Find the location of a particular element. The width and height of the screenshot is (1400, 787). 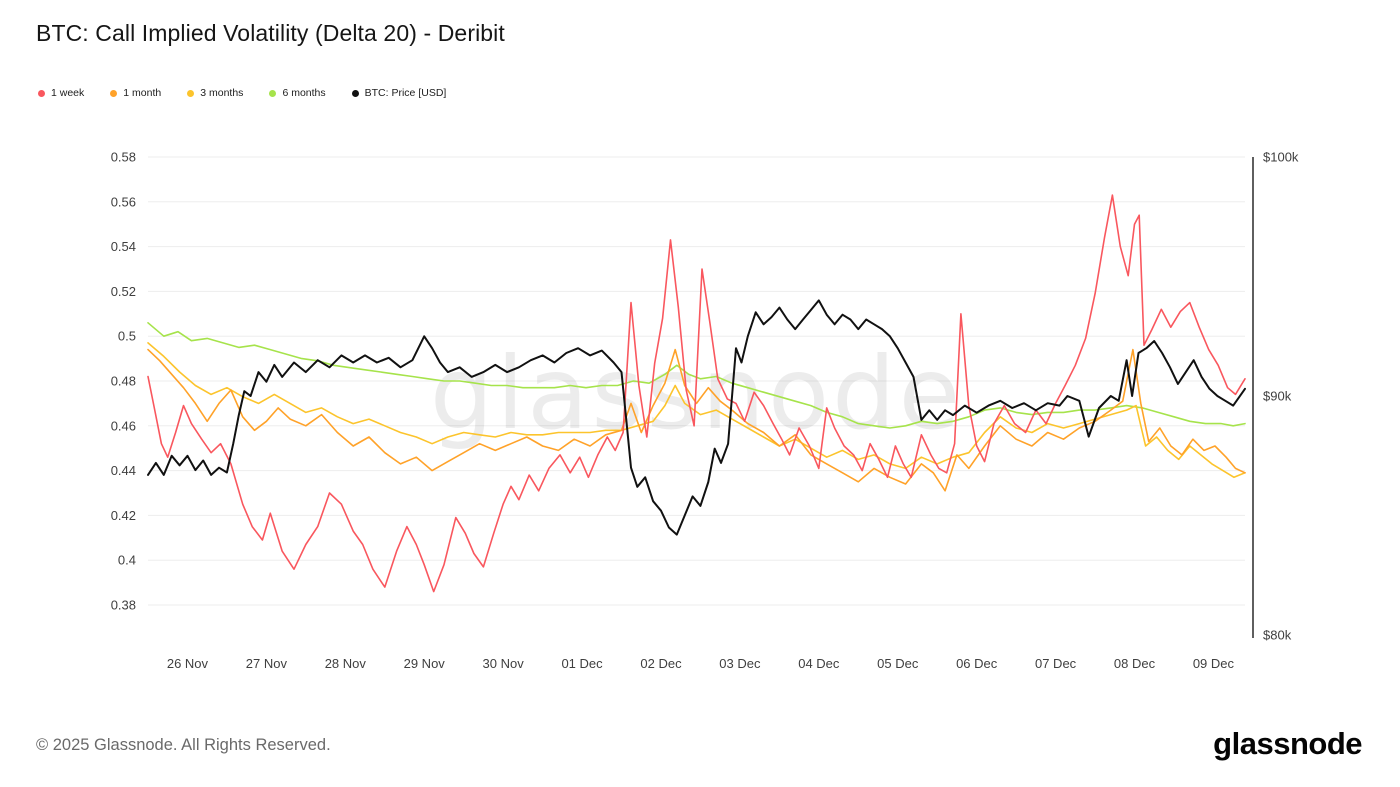

right-axis-tick-label: $100k is located at coordinates (1281, 157).